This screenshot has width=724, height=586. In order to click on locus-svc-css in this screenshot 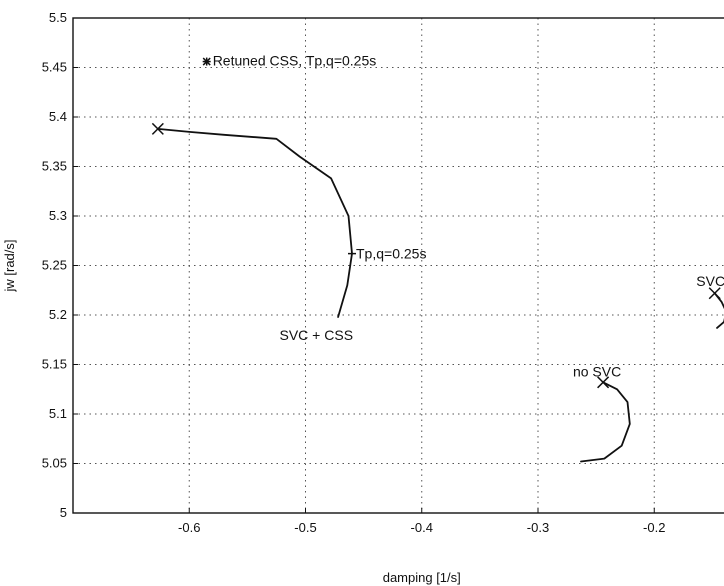, I will do `click(255, 223)`.